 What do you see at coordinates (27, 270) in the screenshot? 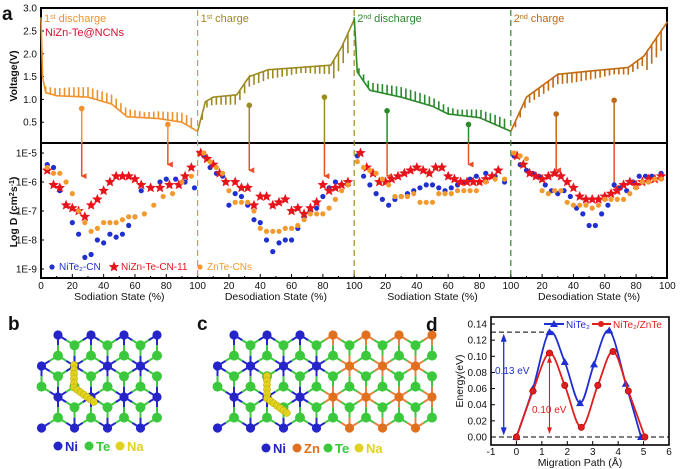
I see `logd-tick-label: 1E-9` at bounding box center [27, 270].